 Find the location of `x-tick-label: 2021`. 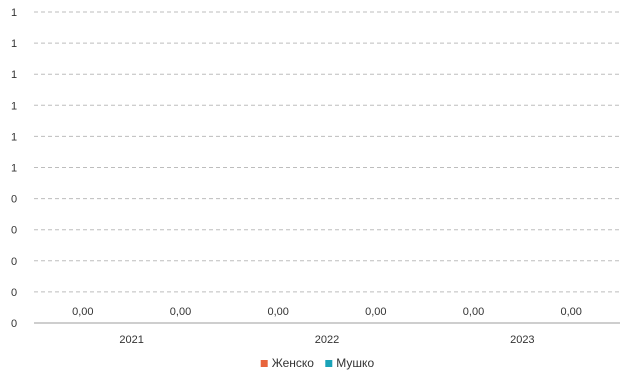

x-tick-label: 2021 is located at coordinates (131, 340).